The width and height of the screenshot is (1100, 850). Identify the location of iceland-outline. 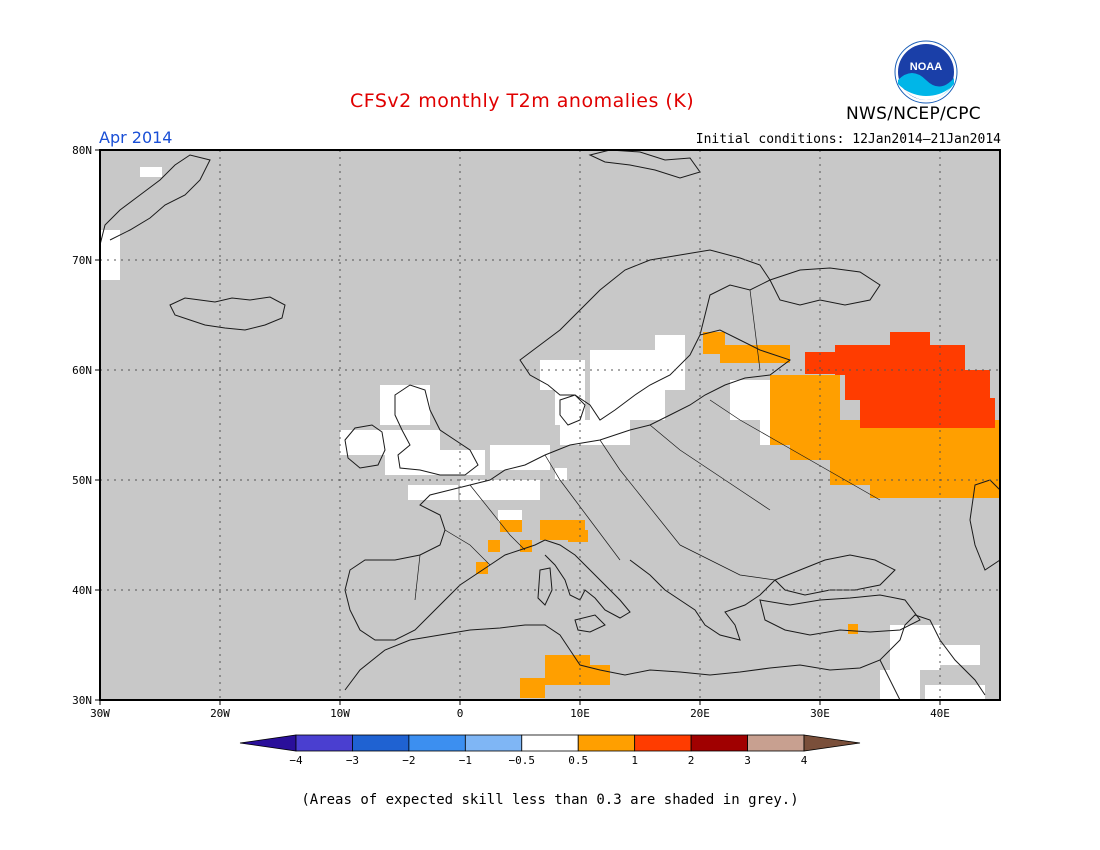
(227, 313).